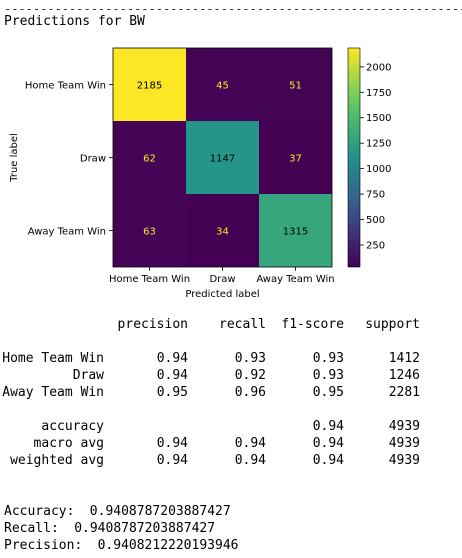 The image size is (462, 558). I want to click on report-header: recall, so click(242, 324).